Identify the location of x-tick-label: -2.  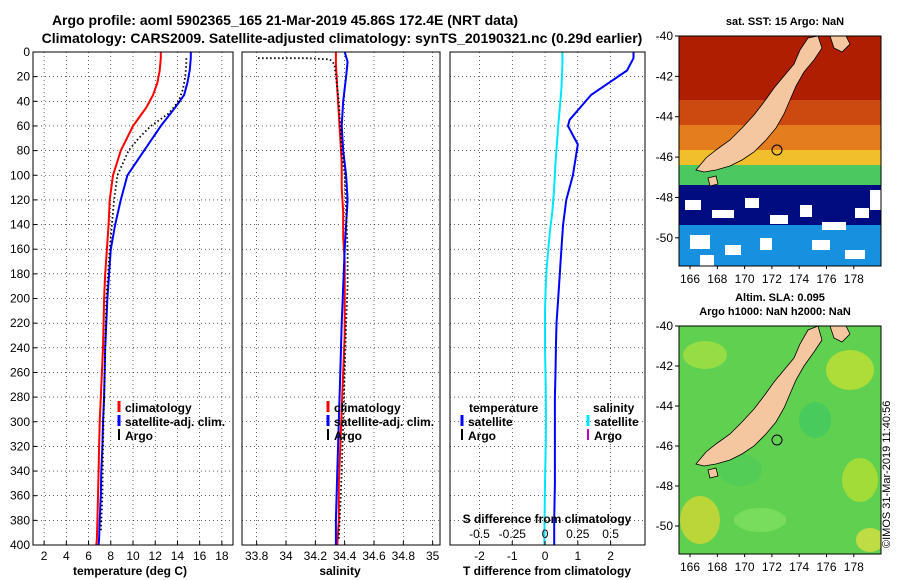
(479, 556).